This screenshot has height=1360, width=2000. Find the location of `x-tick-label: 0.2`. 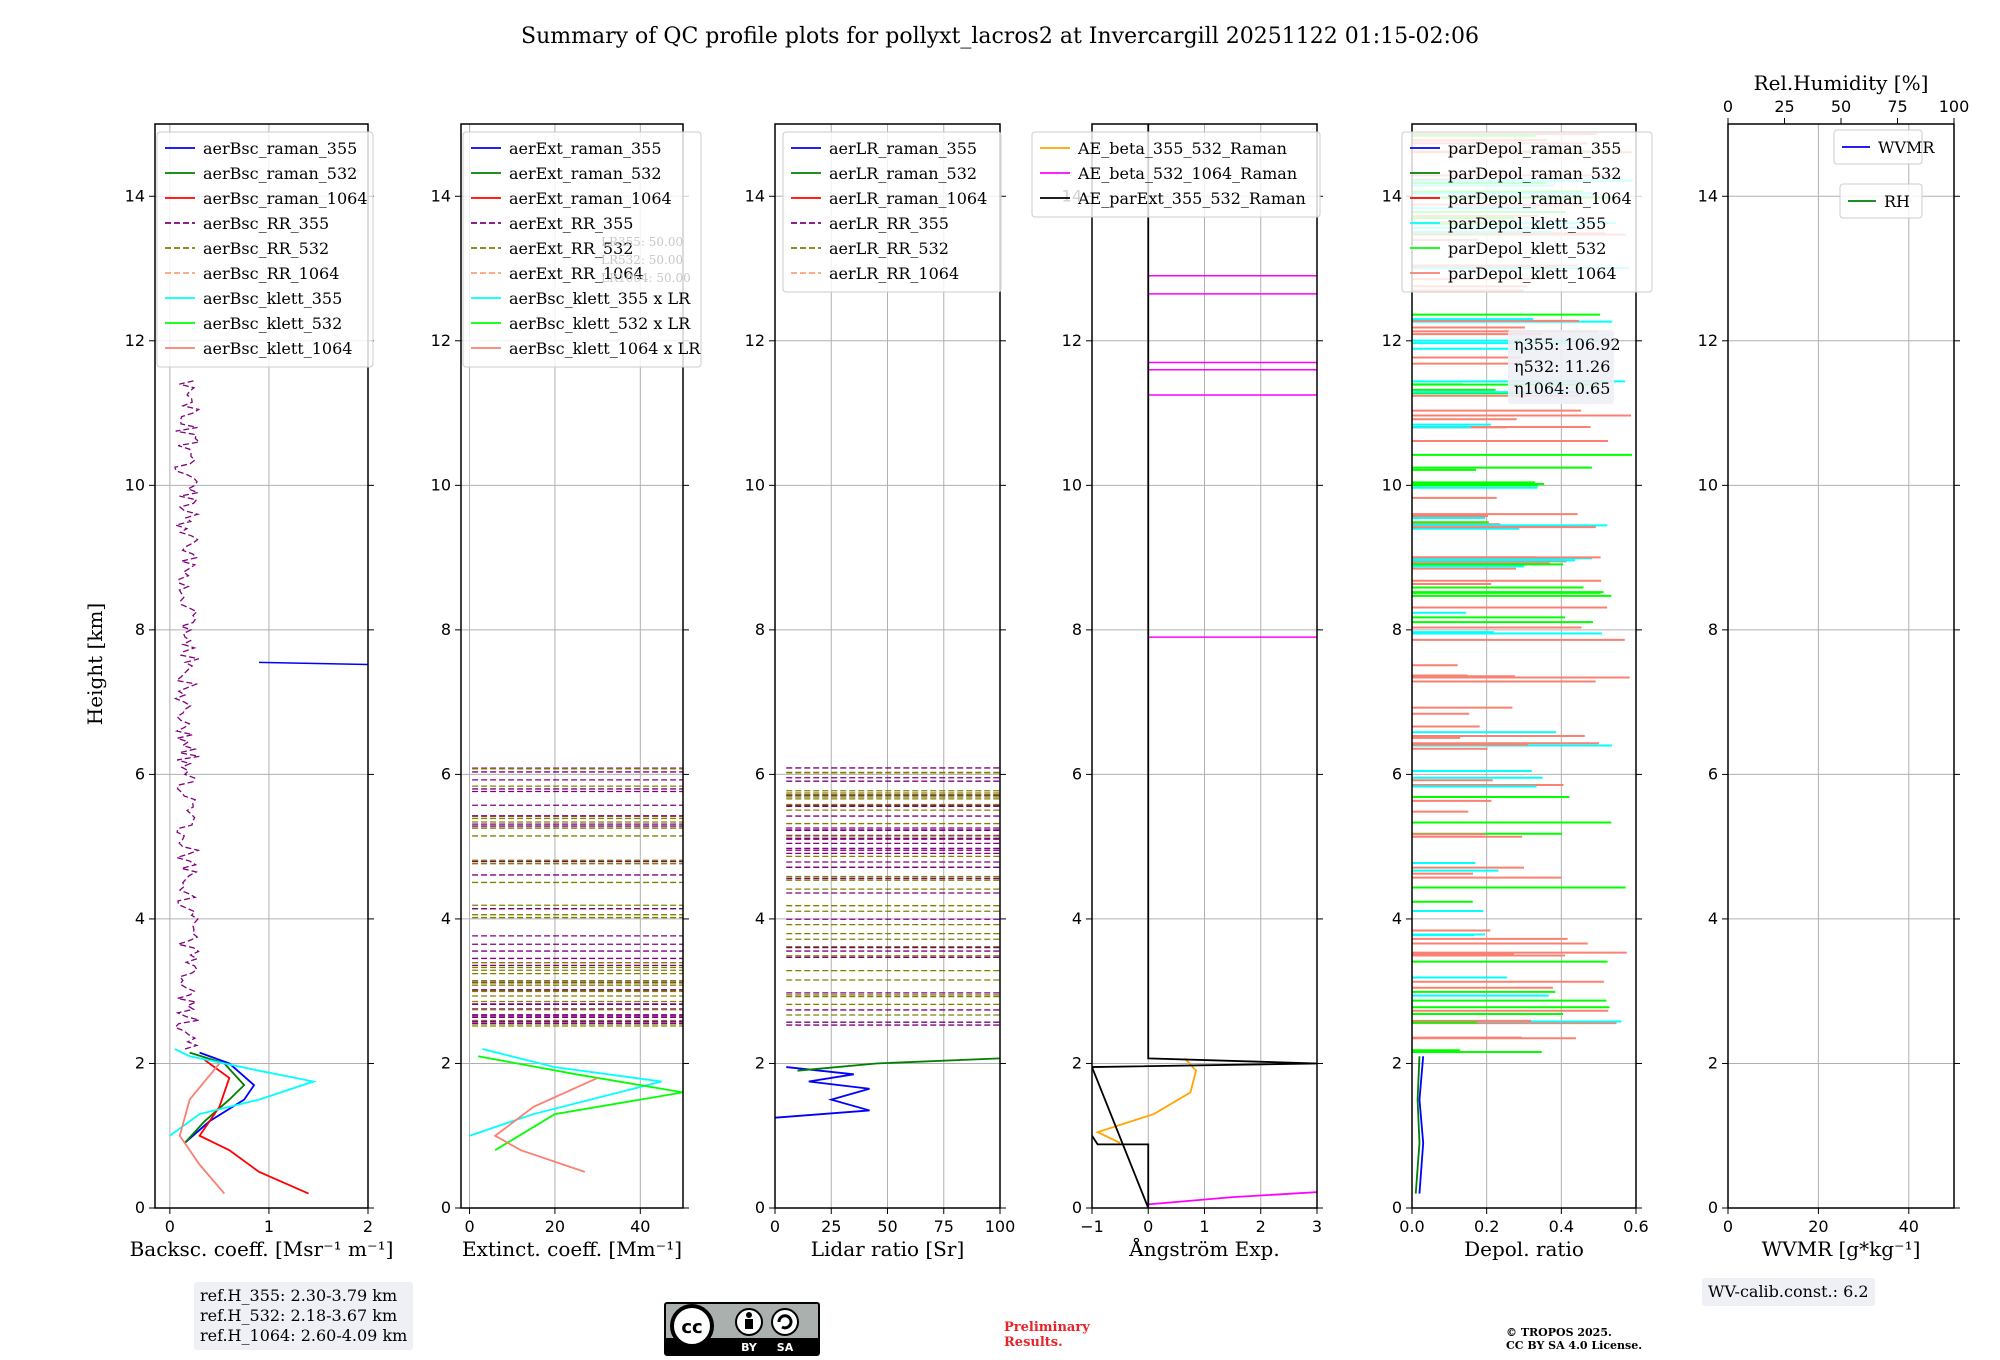

x-tick-label: 0.2 is located at coordinates (1486, 1226).